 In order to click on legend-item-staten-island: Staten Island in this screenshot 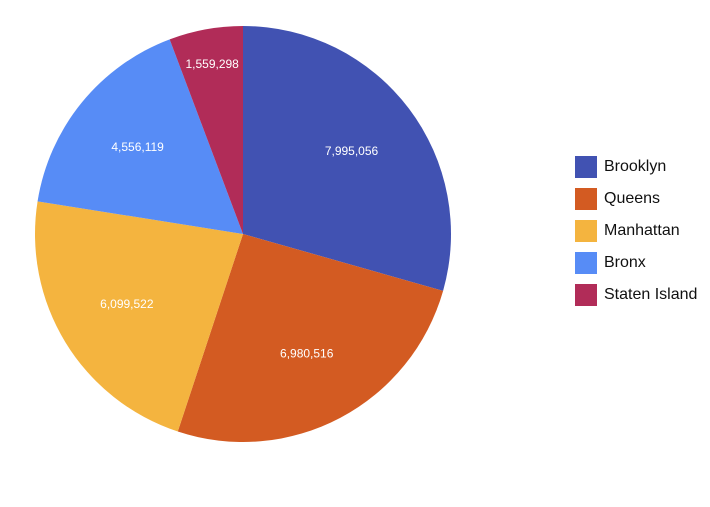, I will do `click(636, 294)`.